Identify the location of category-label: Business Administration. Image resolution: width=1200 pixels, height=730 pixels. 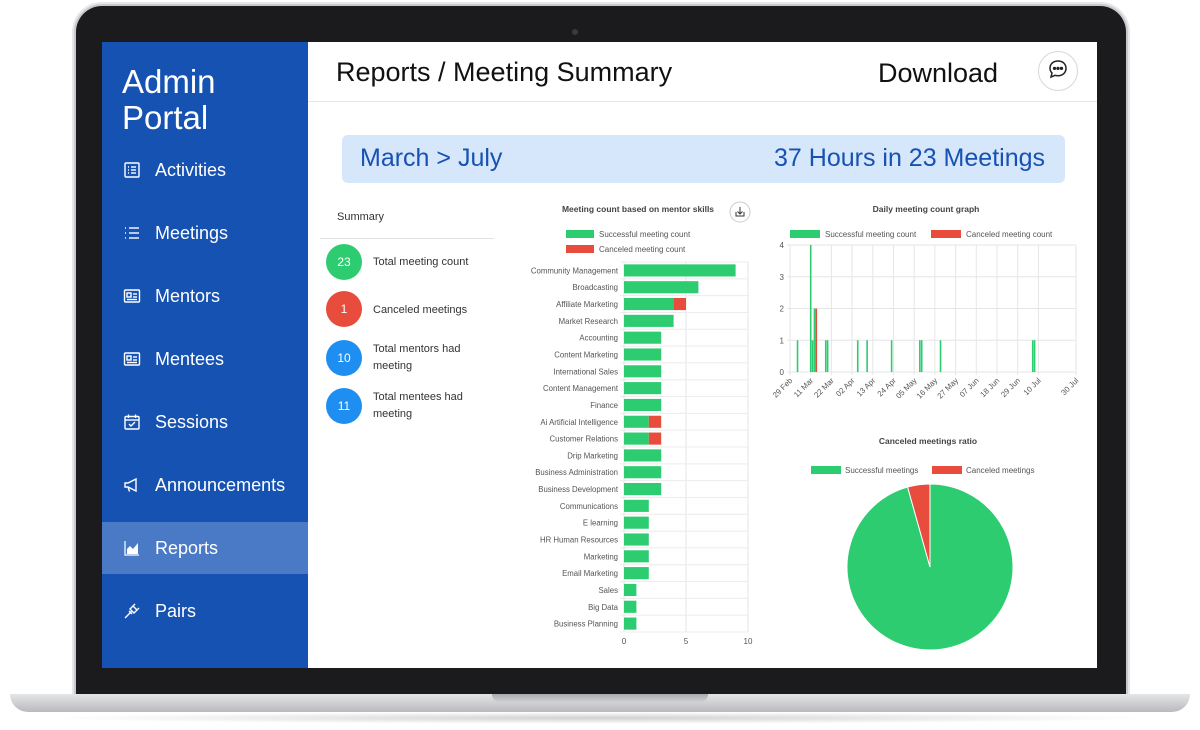
(576, 472).